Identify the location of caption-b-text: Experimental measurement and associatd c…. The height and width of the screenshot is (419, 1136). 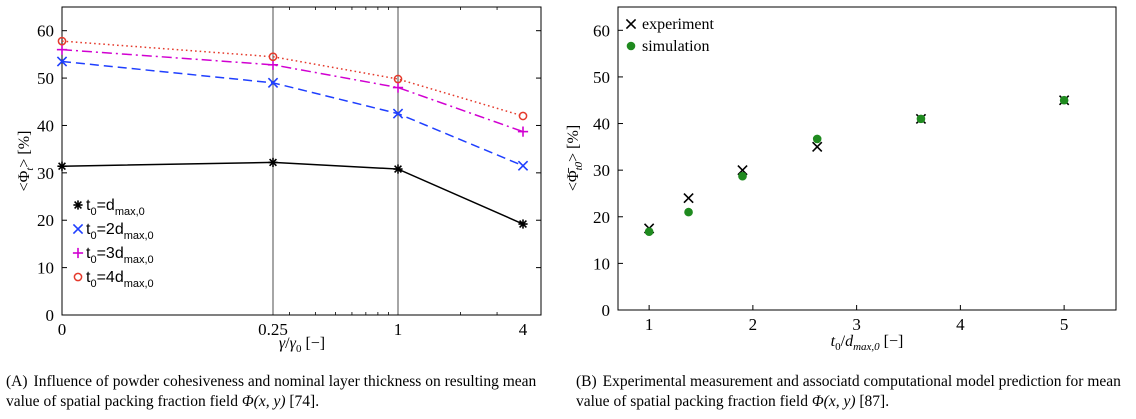
(848, 391).